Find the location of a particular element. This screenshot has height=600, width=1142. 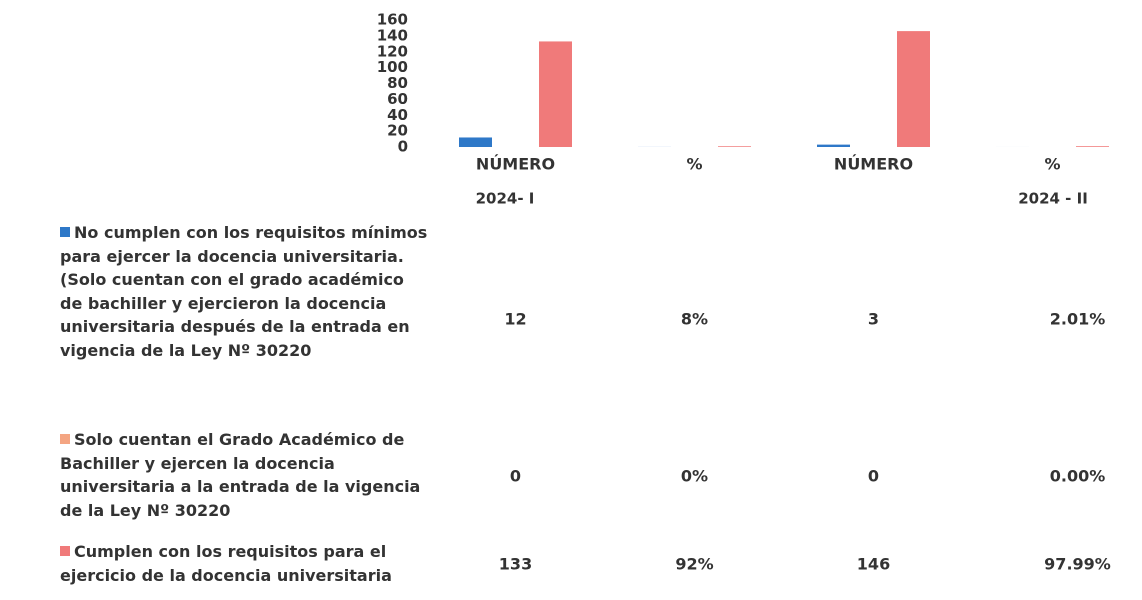

y-tick-label: 100 is located at coordinates (392, 67).